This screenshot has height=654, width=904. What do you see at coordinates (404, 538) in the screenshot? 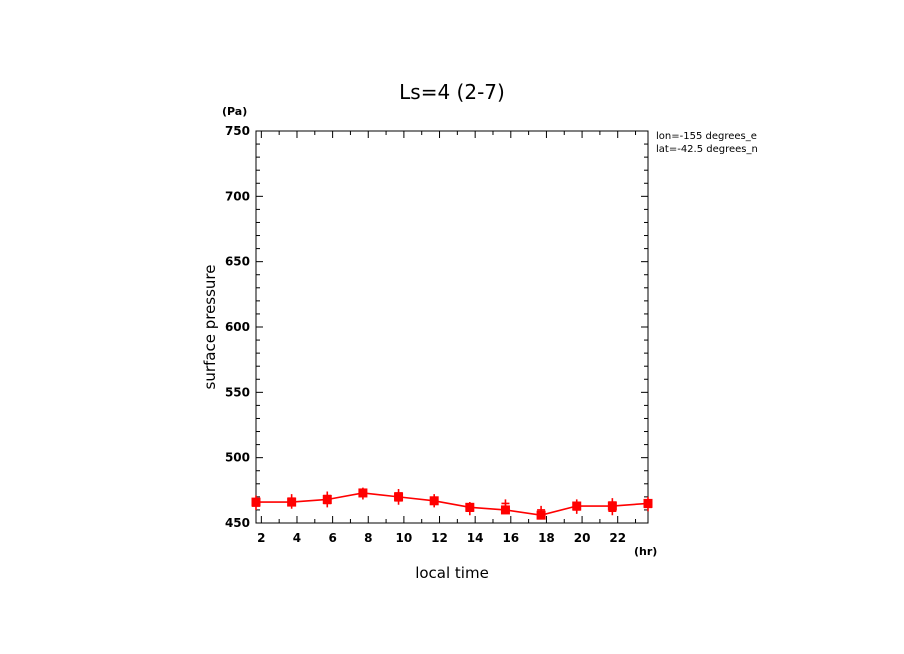
I see `x-tick-label: 10` at bounding box center [404, 538].